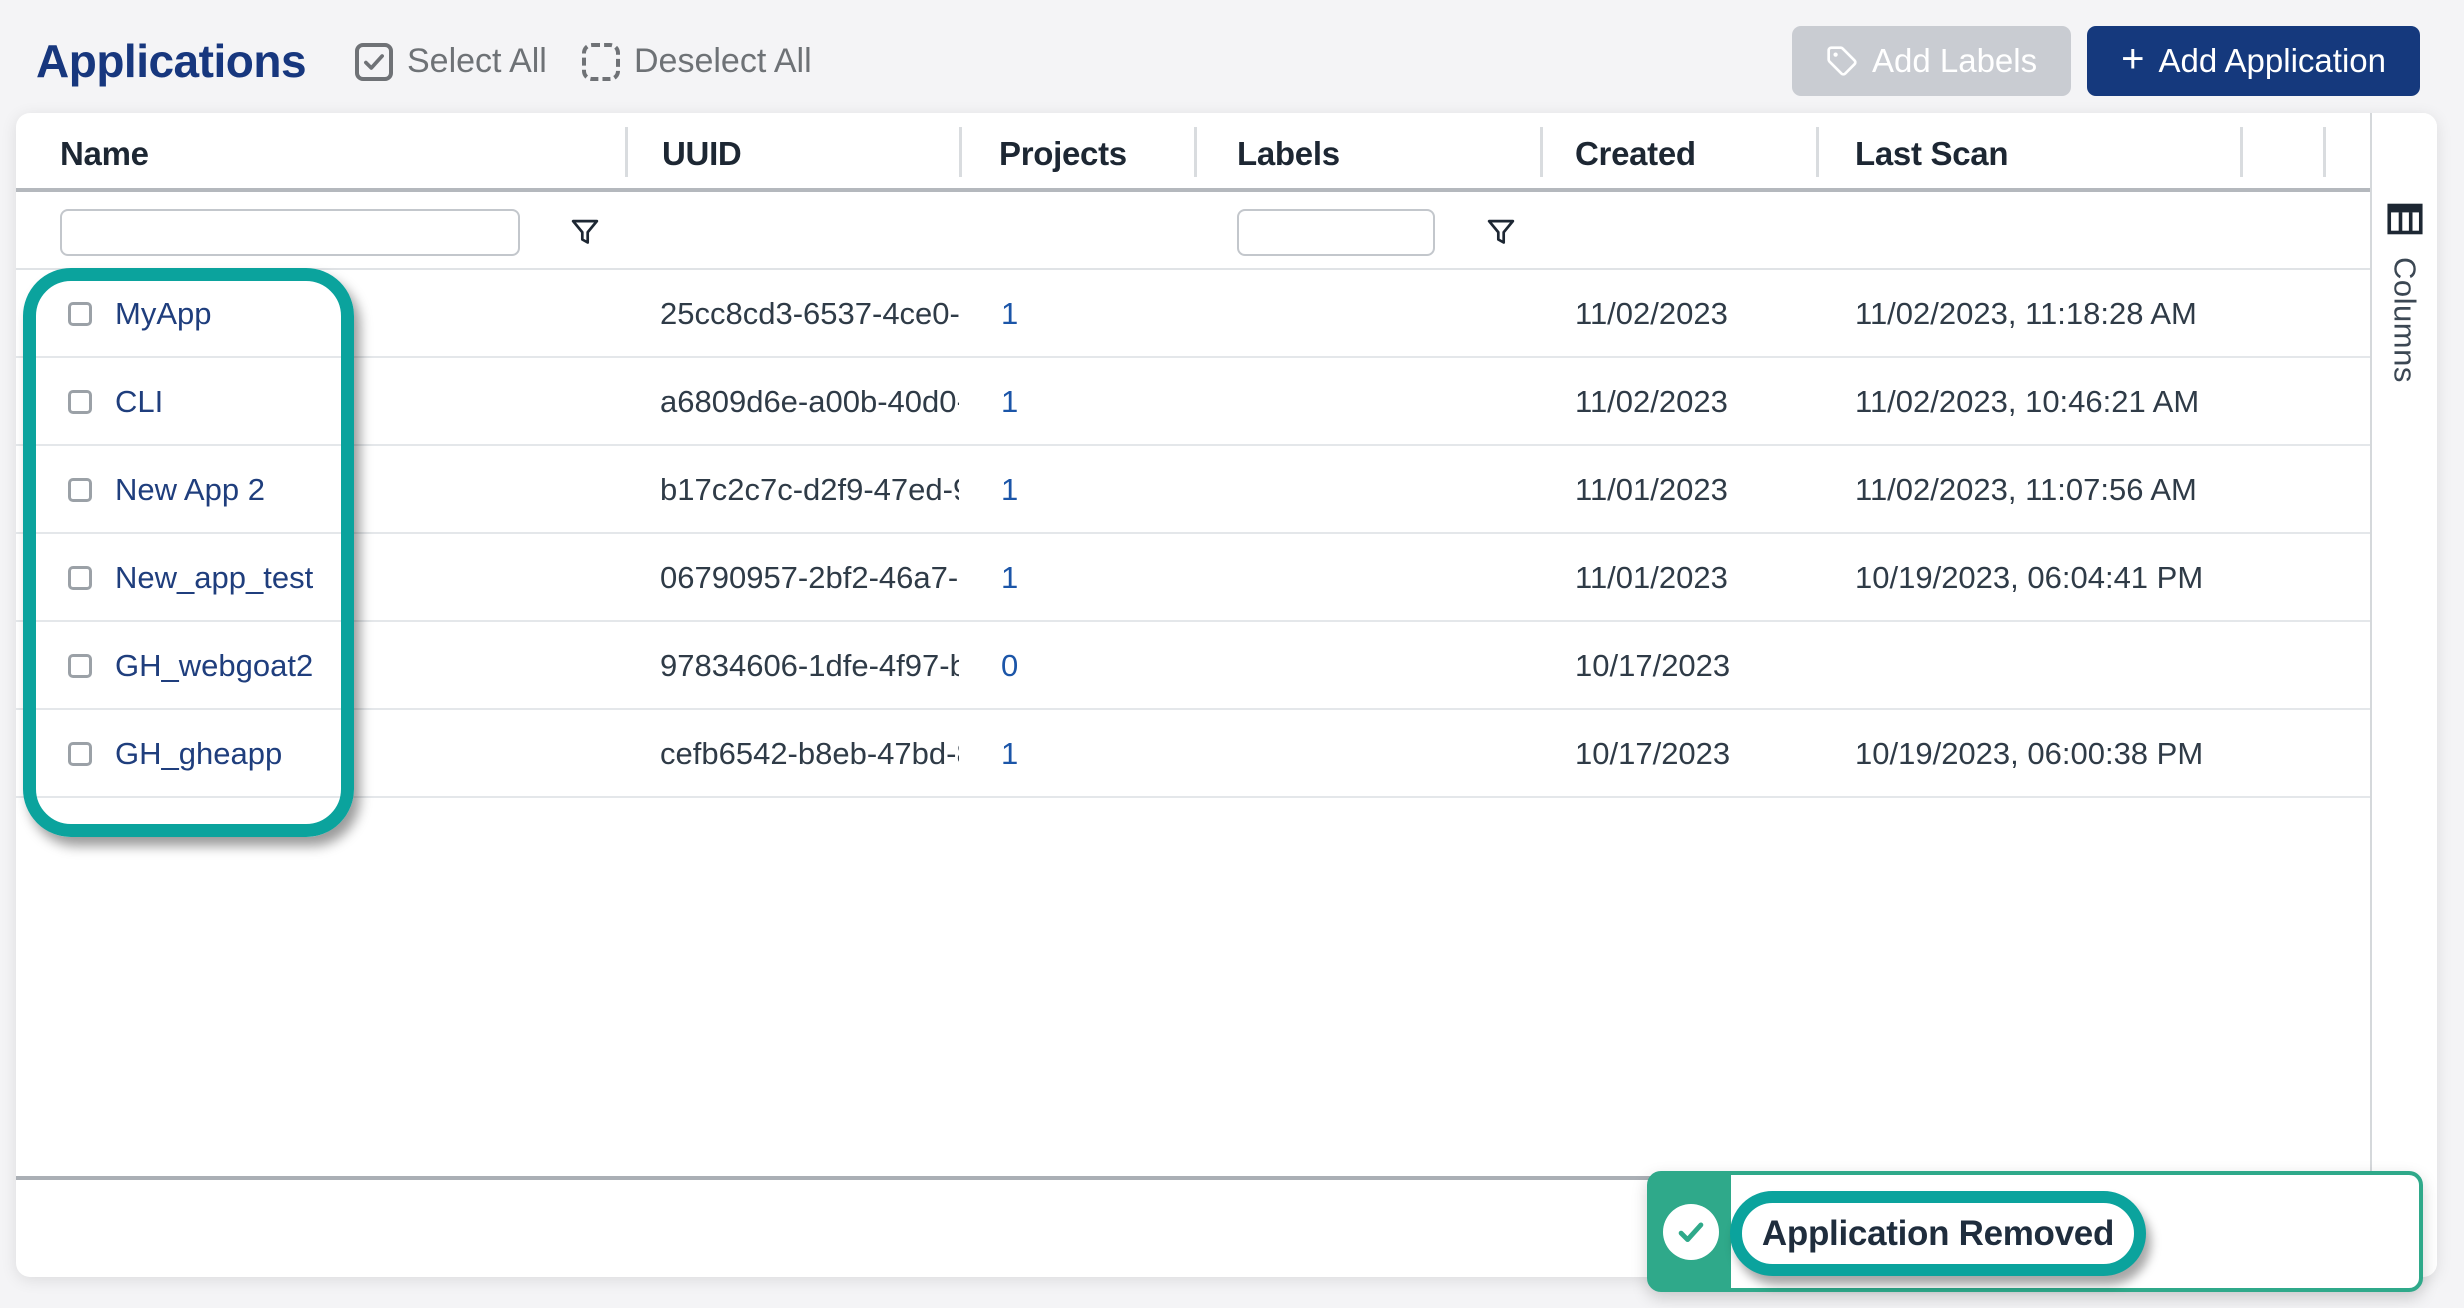 Image resolution: width=2464 pixels, height=1308 pixels. I want to click on app-uuid: 06790957-2bf2-46a7-b1, so click(809, 577).